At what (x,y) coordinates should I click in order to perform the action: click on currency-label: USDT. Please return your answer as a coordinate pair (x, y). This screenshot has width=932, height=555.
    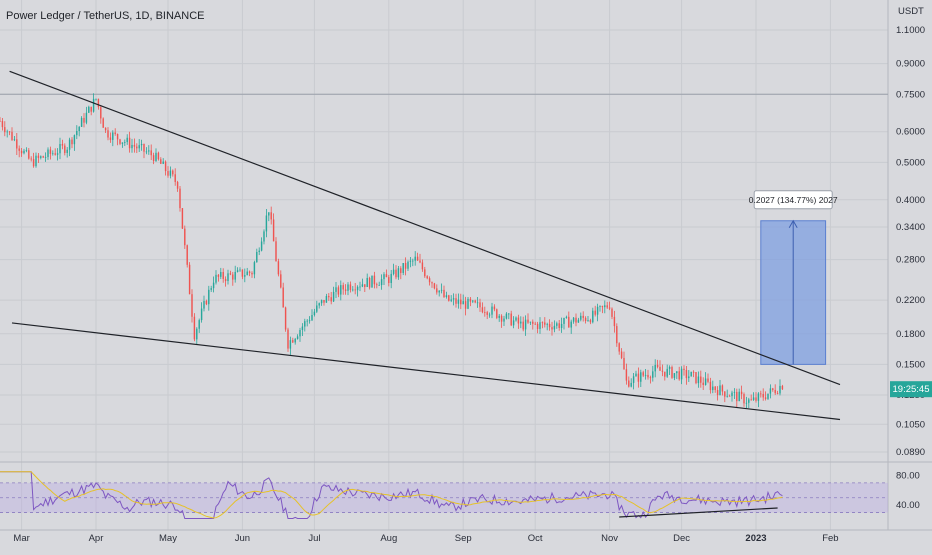
    Looking at the image, I should click on (911, 11).